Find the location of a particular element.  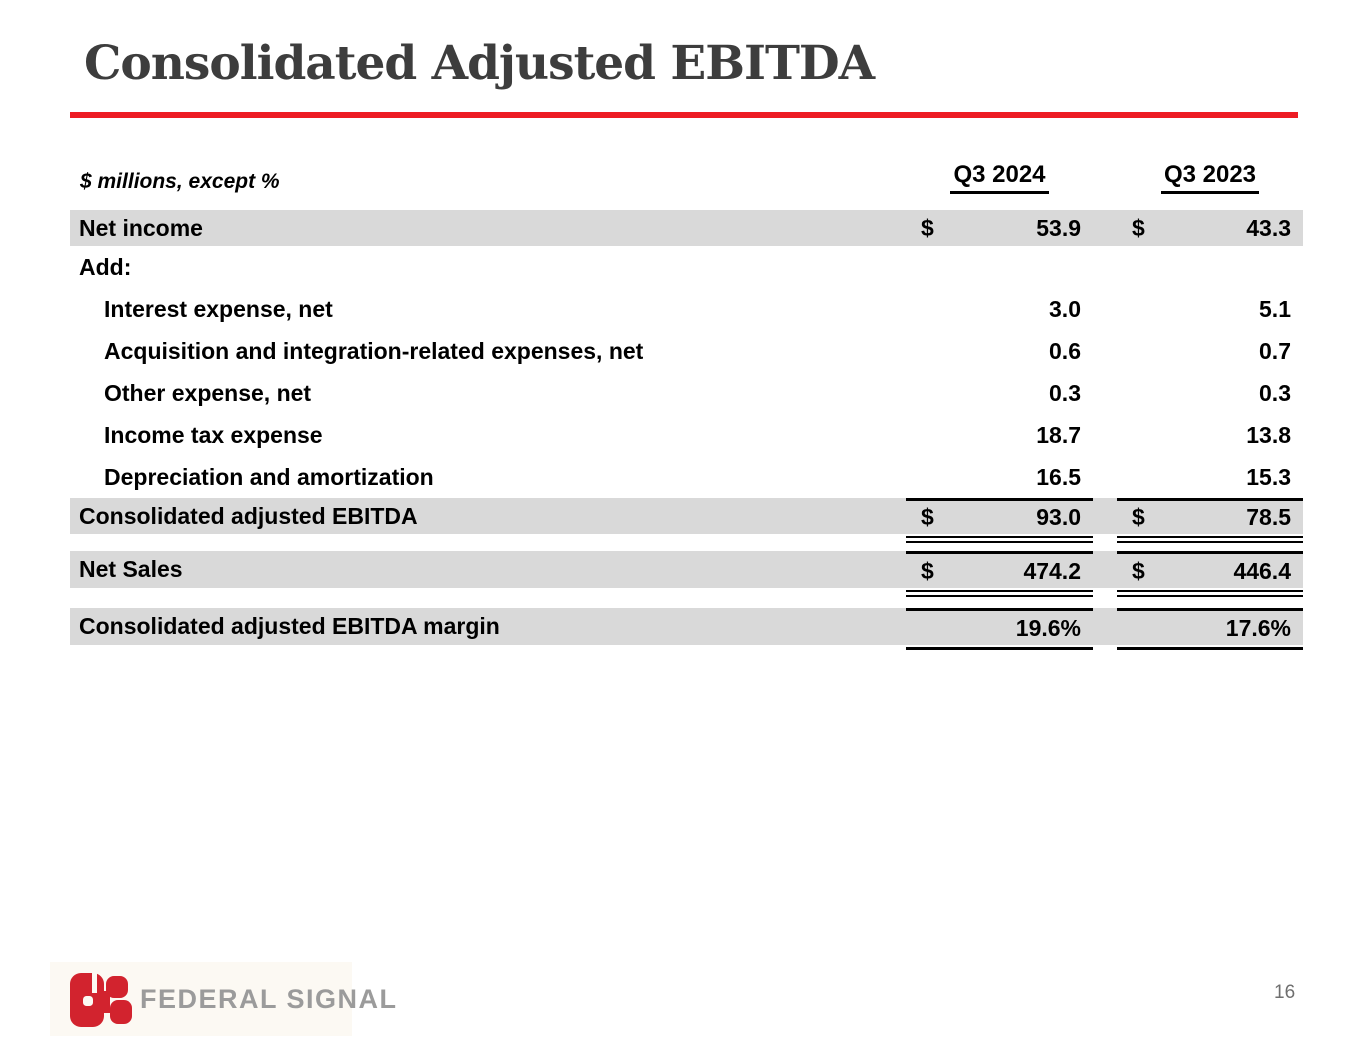

units-note: $ millions, except % is located at coordinates (180, 181).